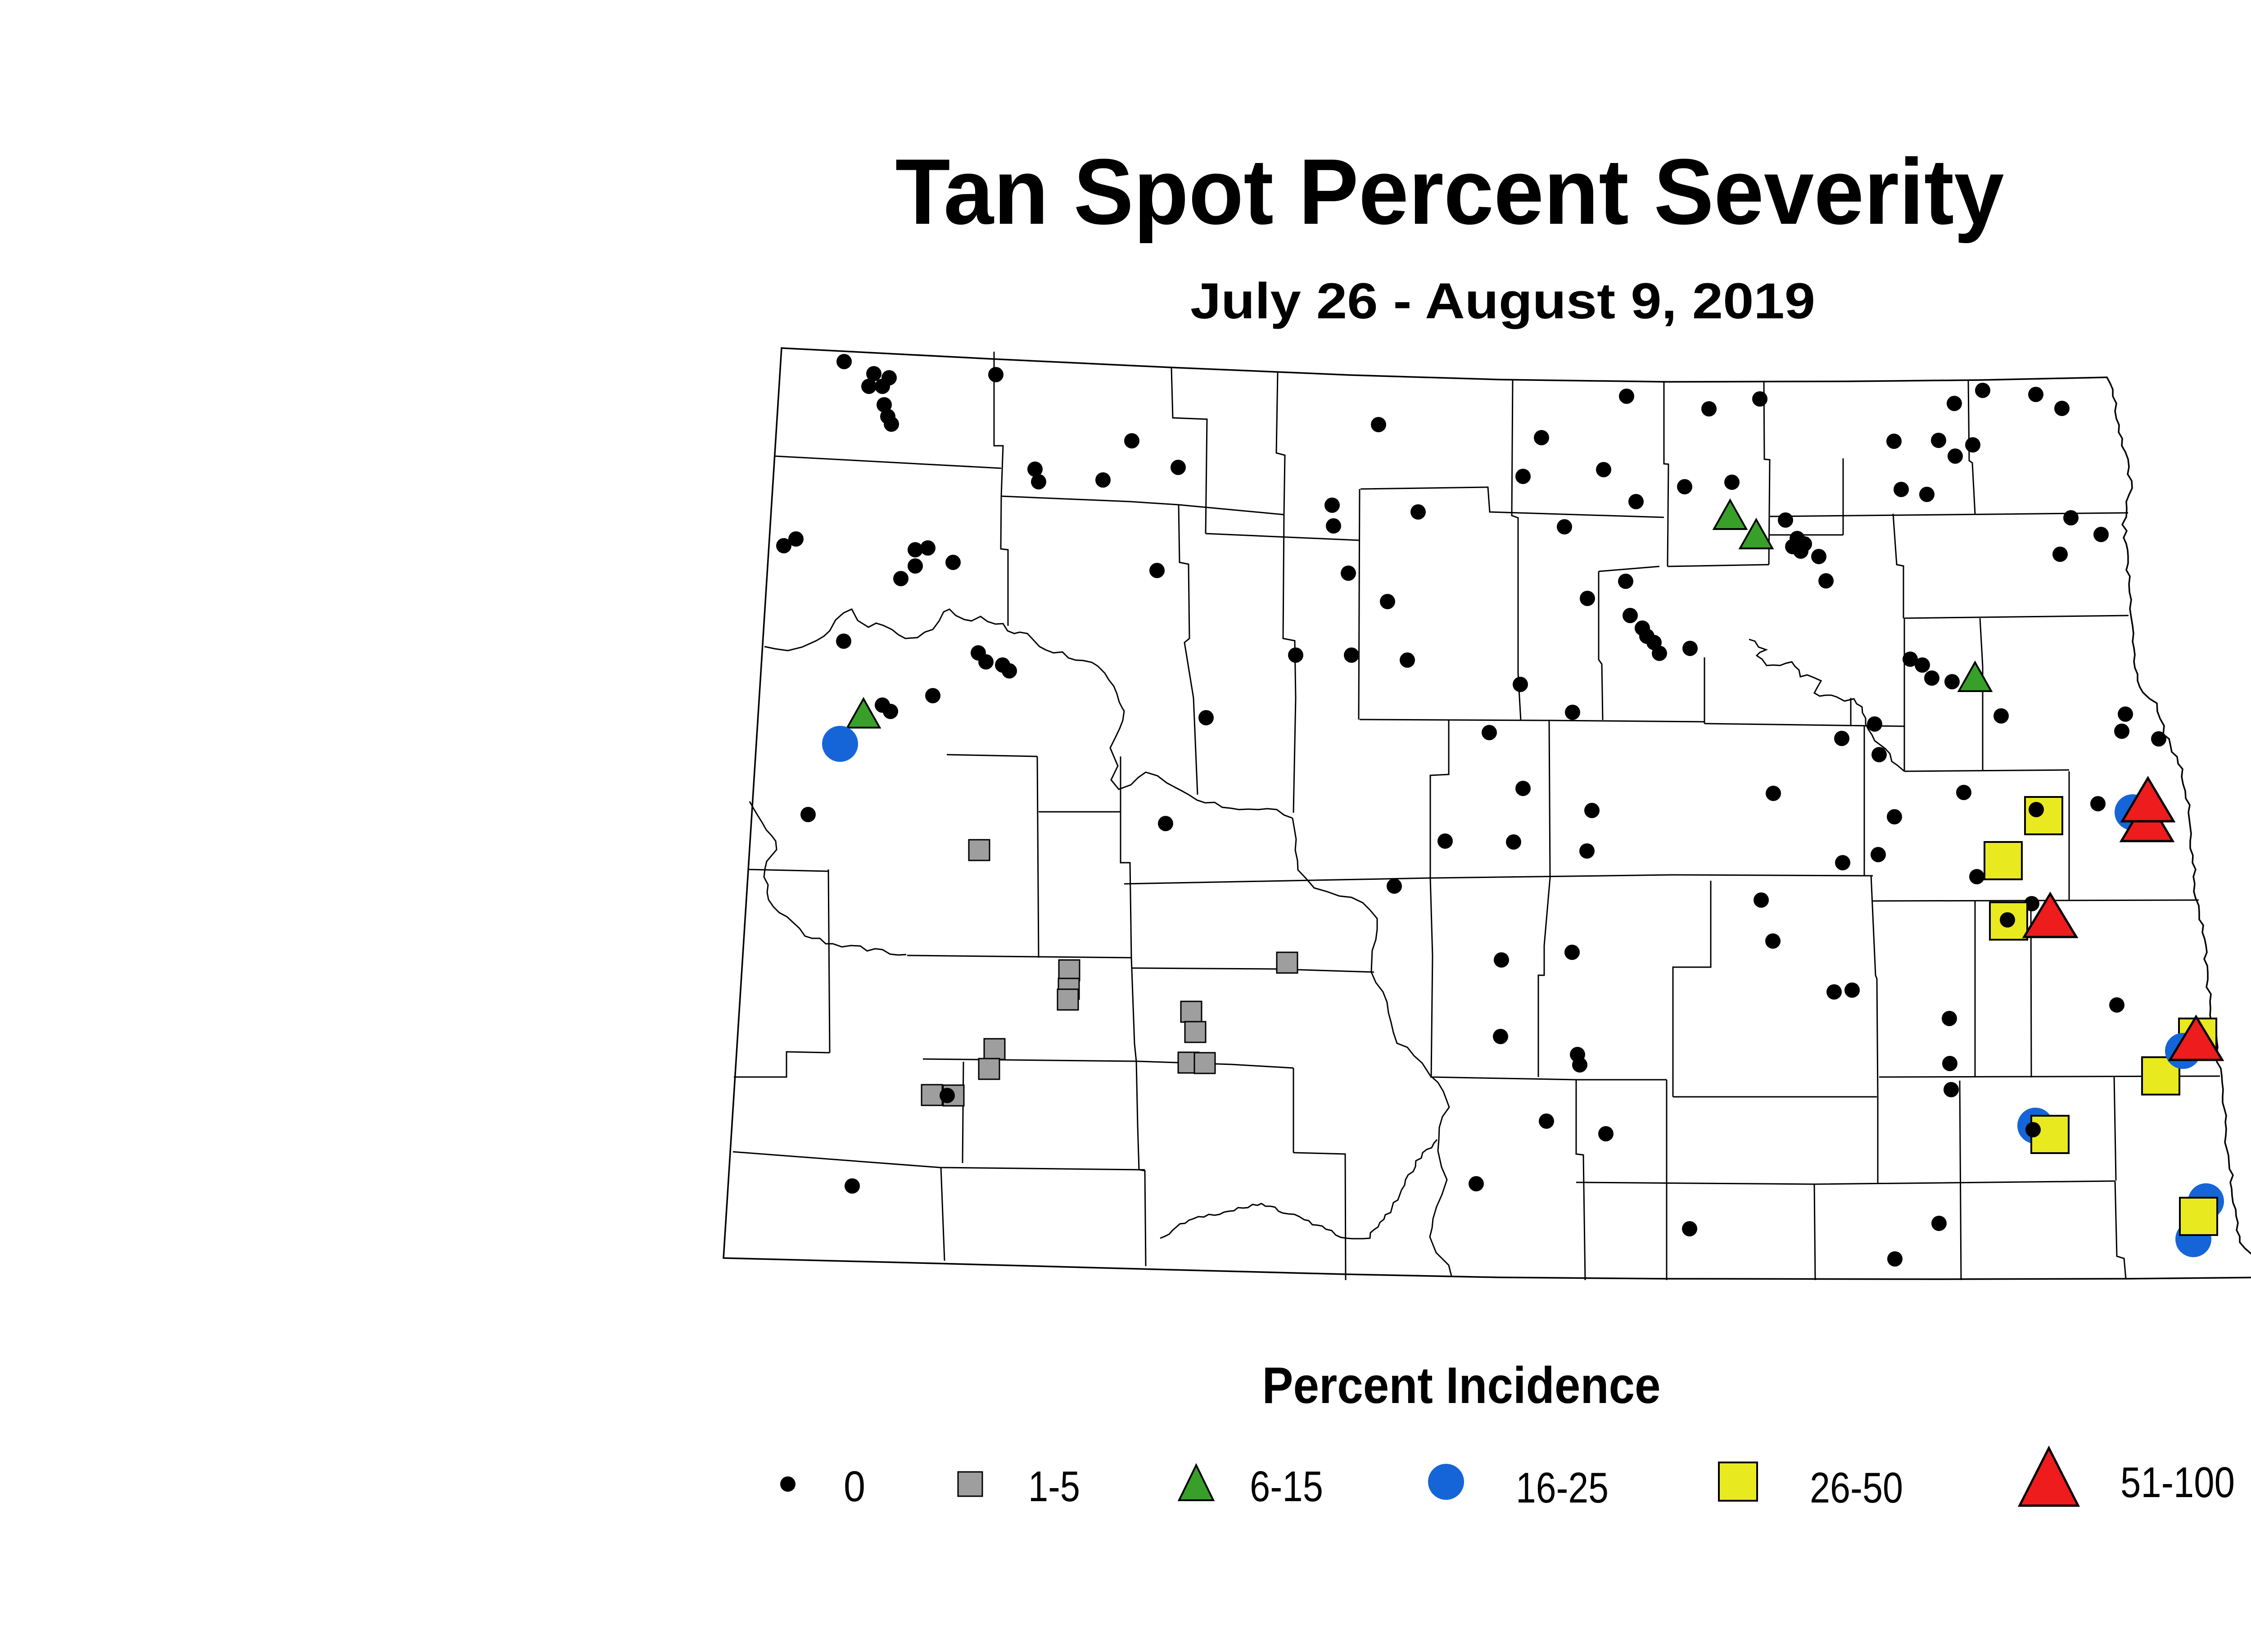 The width and height of the screenshot is (2251, 1652). What do you see at coordinates (1461, 1385) in the screenshot?
I see `svg-text: Percent Incidence` at bounding box center [1461, 1385].